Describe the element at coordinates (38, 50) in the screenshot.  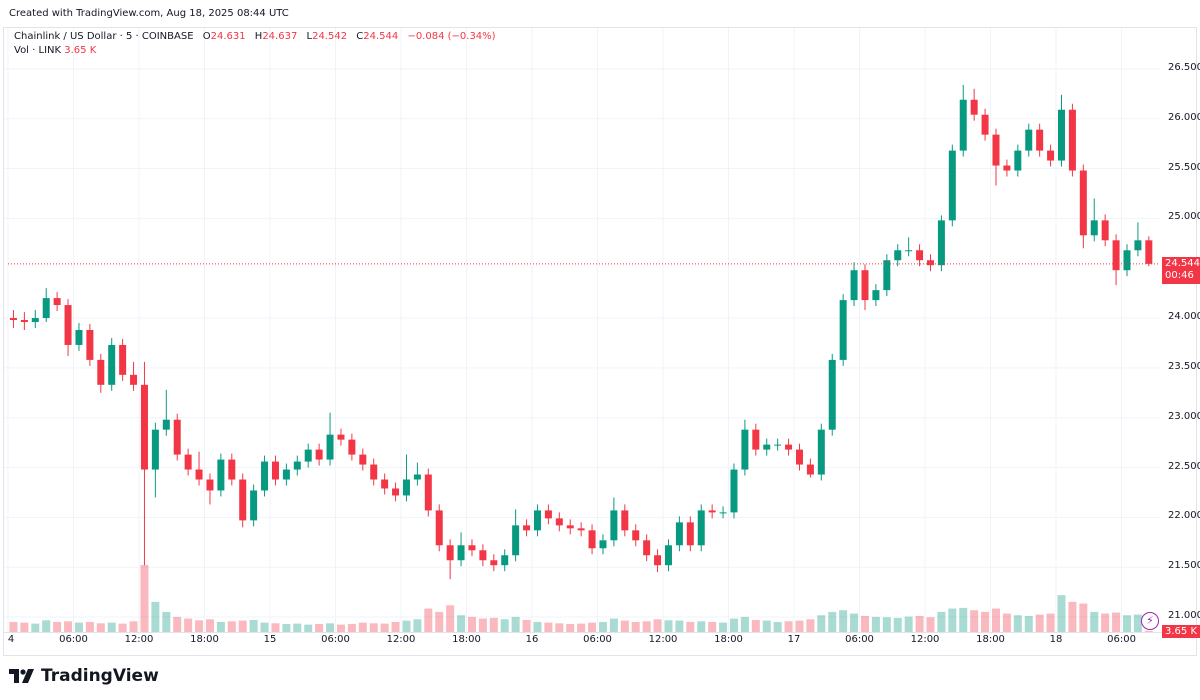
I see `volume-label: Vol · LINK` at that location.